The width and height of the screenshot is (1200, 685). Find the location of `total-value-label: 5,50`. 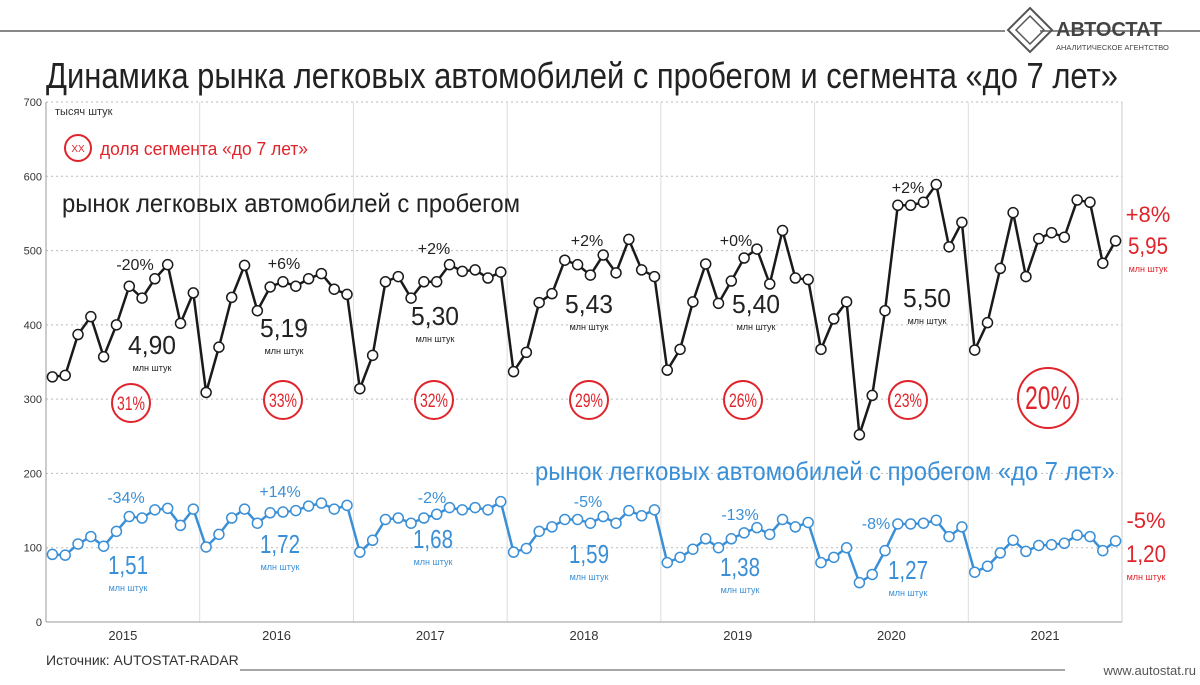

total-value-label: 5,50 is located at coordinates (927, 298).